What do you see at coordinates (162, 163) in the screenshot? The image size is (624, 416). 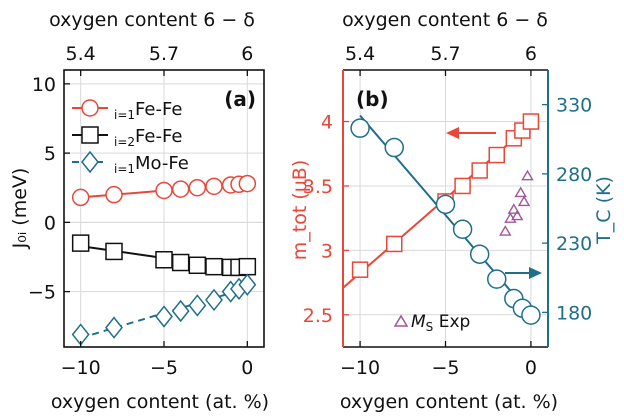 I see `legend-2-main: Mo-Fe` at bounding box center [162, 163].